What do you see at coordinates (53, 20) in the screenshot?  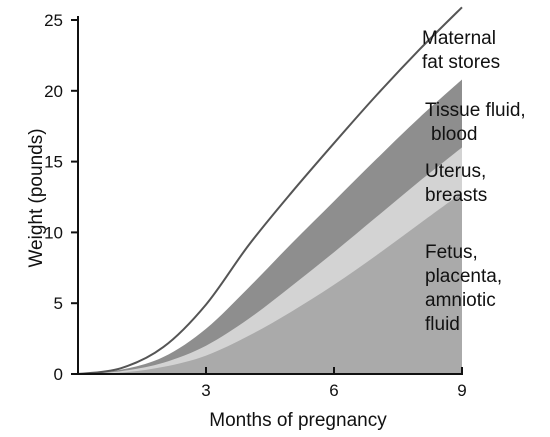 I see `y-tick-label-25: 25` at bounding box center [53, 20].